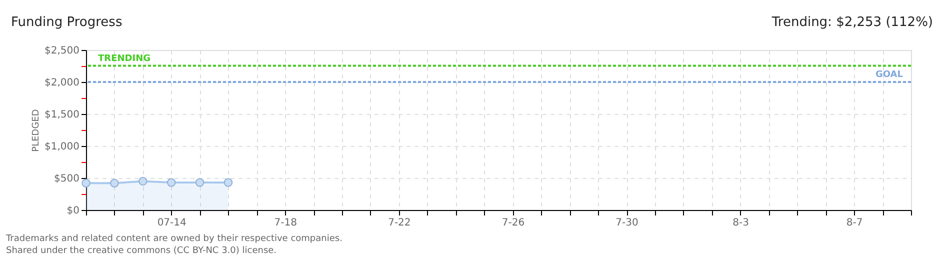  I want to click on x-tick-label: 7-26, so click(513, 223).